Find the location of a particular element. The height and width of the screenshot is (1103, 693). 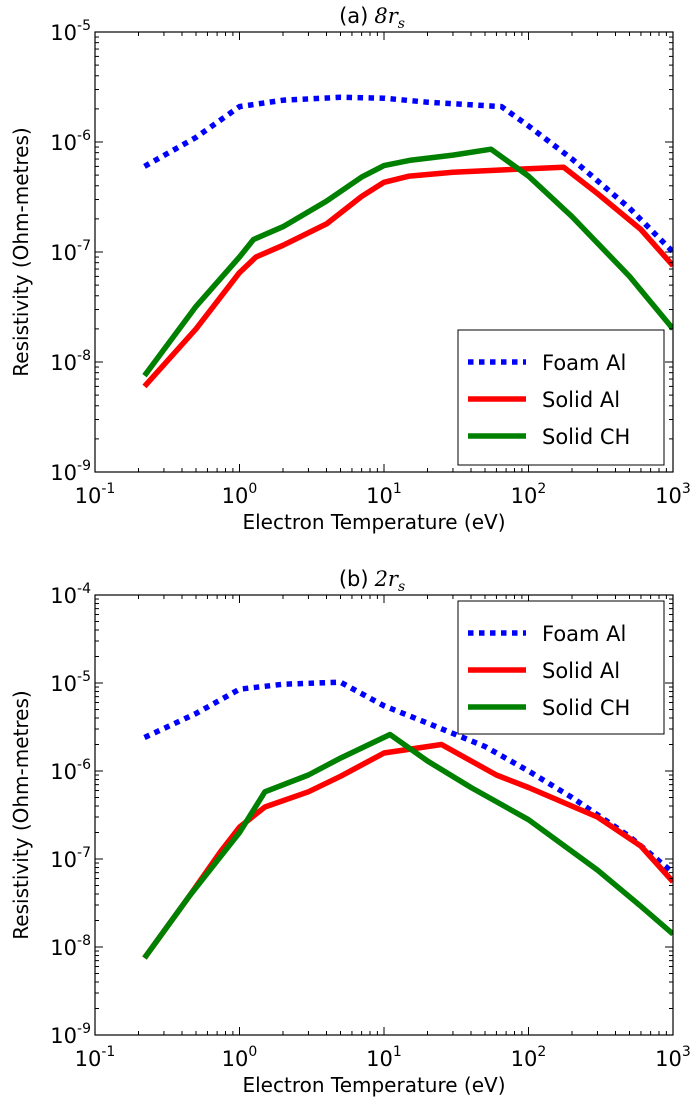

chart-title: (b) 2rs is located at coordinates (372, 581).